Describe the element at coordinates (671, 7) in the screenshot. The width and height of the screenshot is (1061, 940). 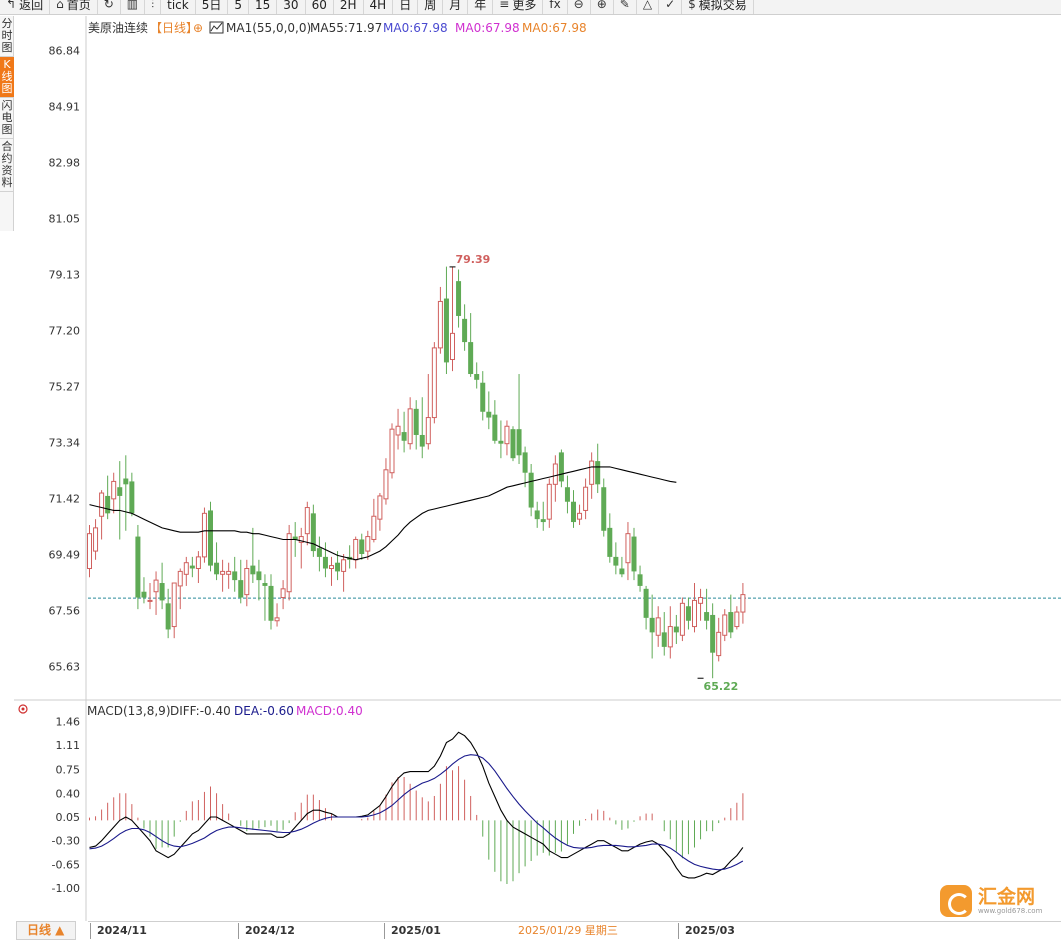
I see `toolbar-button: ✓` at that location.